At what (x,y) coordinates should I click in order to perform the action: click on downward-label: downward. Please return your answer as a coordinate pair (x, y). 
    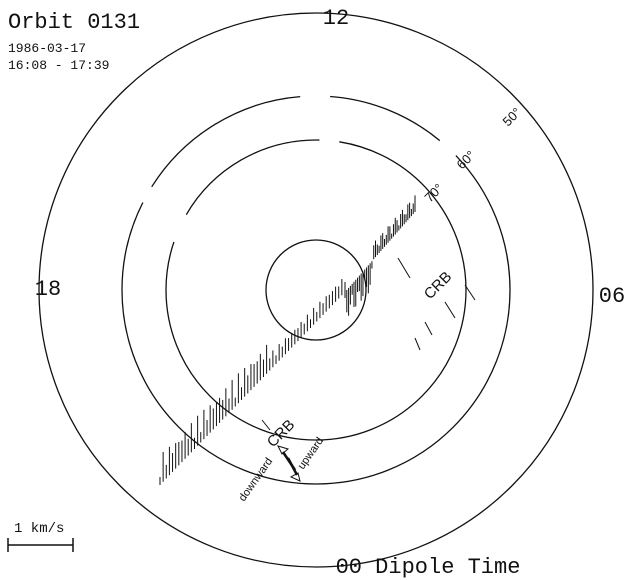
    Looking at the image, I should click on (256, 480).